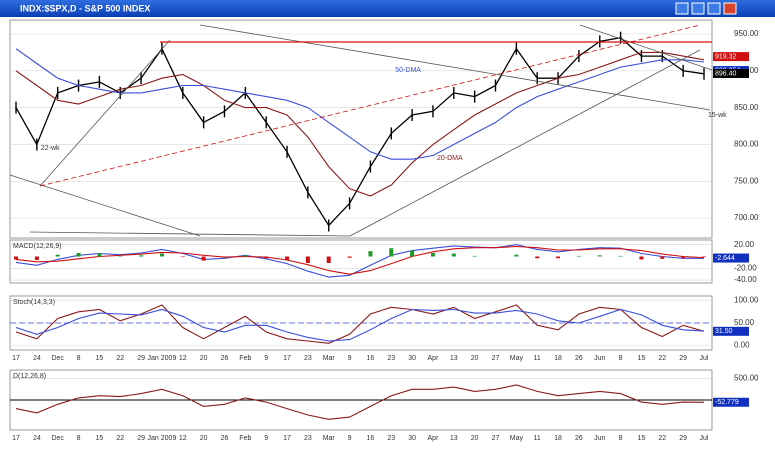 Image resolution: width=775 pixels, height=458 pixels. I want to click on x-tick-label: Feb, so click(245, 438).